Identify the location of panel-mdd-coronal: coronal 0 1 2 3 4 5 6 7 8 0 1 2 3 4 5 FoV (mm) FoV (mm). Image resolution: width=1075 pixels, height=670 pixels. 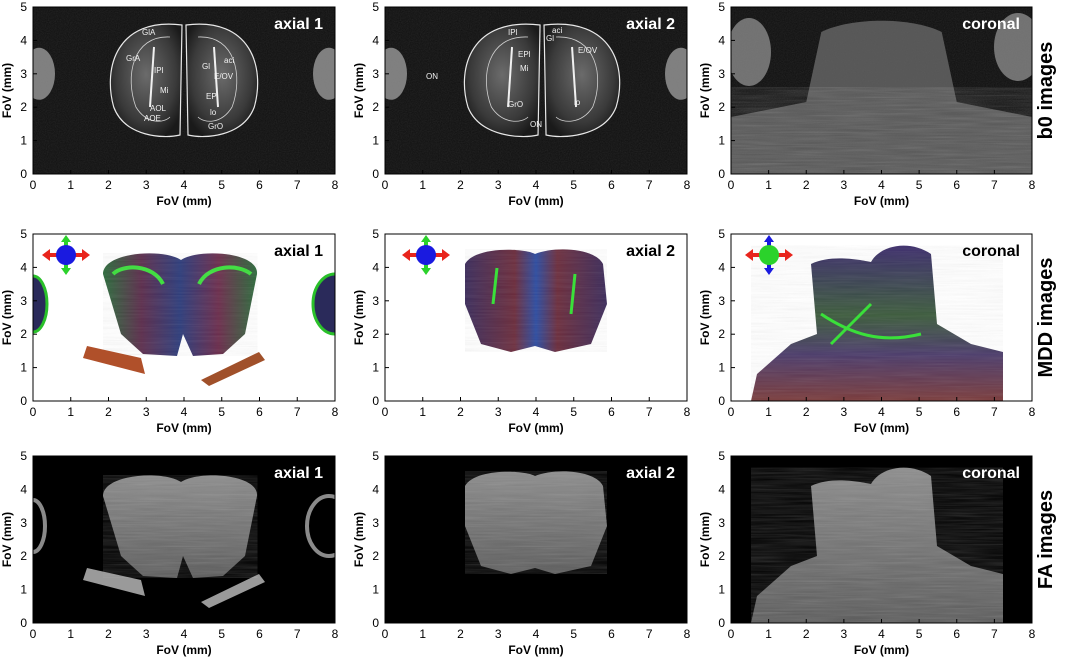
(867, 331).